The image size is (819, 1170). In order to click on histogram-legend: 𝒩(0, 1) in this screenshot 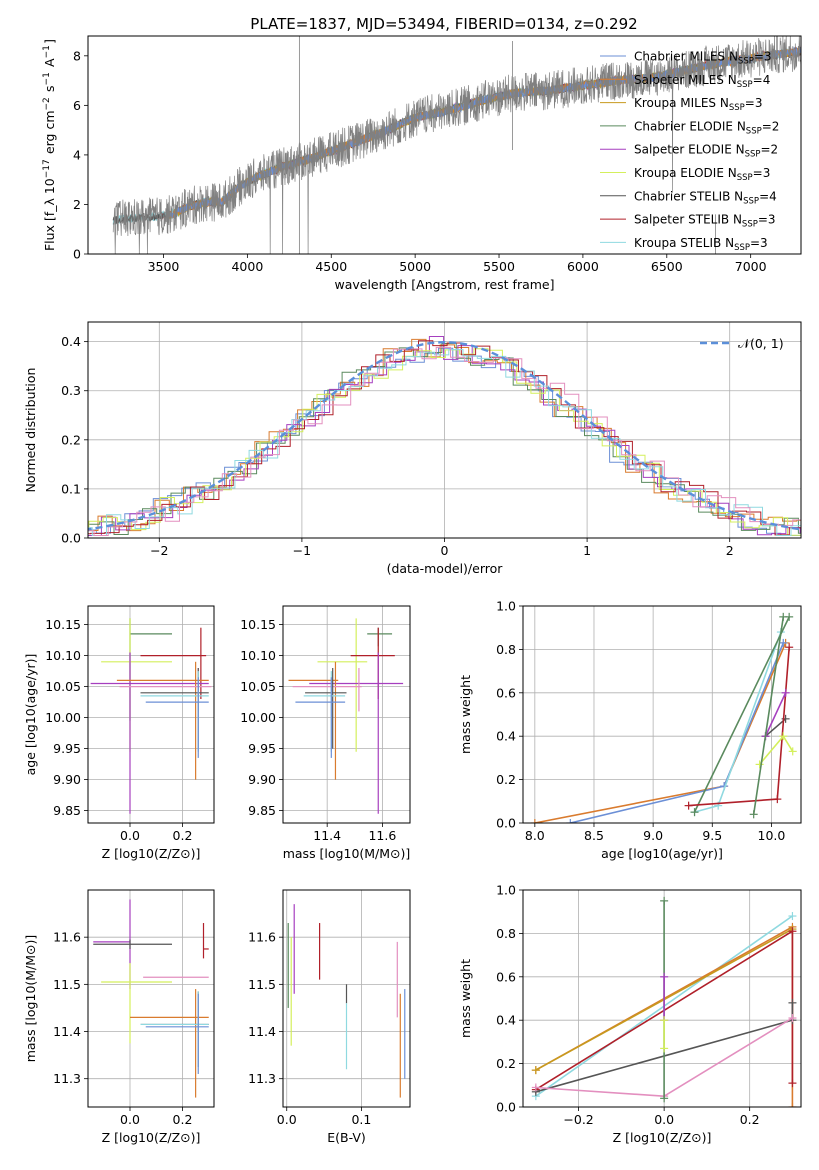, I will do `click(742, 343)`.